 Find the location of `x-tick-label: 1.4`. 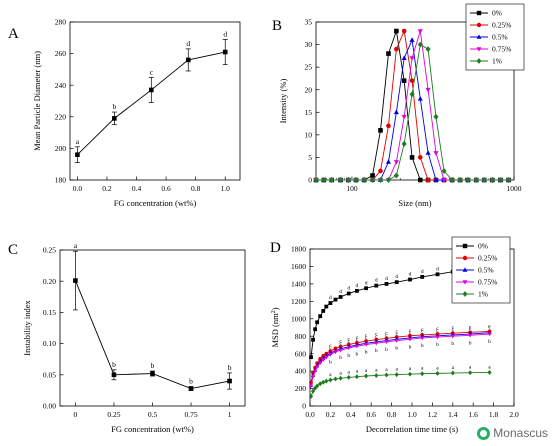

x-tick-label: 1.4 is located at coordinates (453, 414).